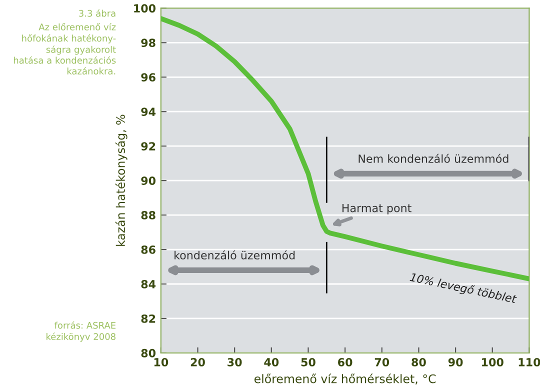 This screenshot has height=390, width=540. Describe the element at coordinates (463, 289) in the screenshot. I see `text: 10% levegő többlet` at that location.